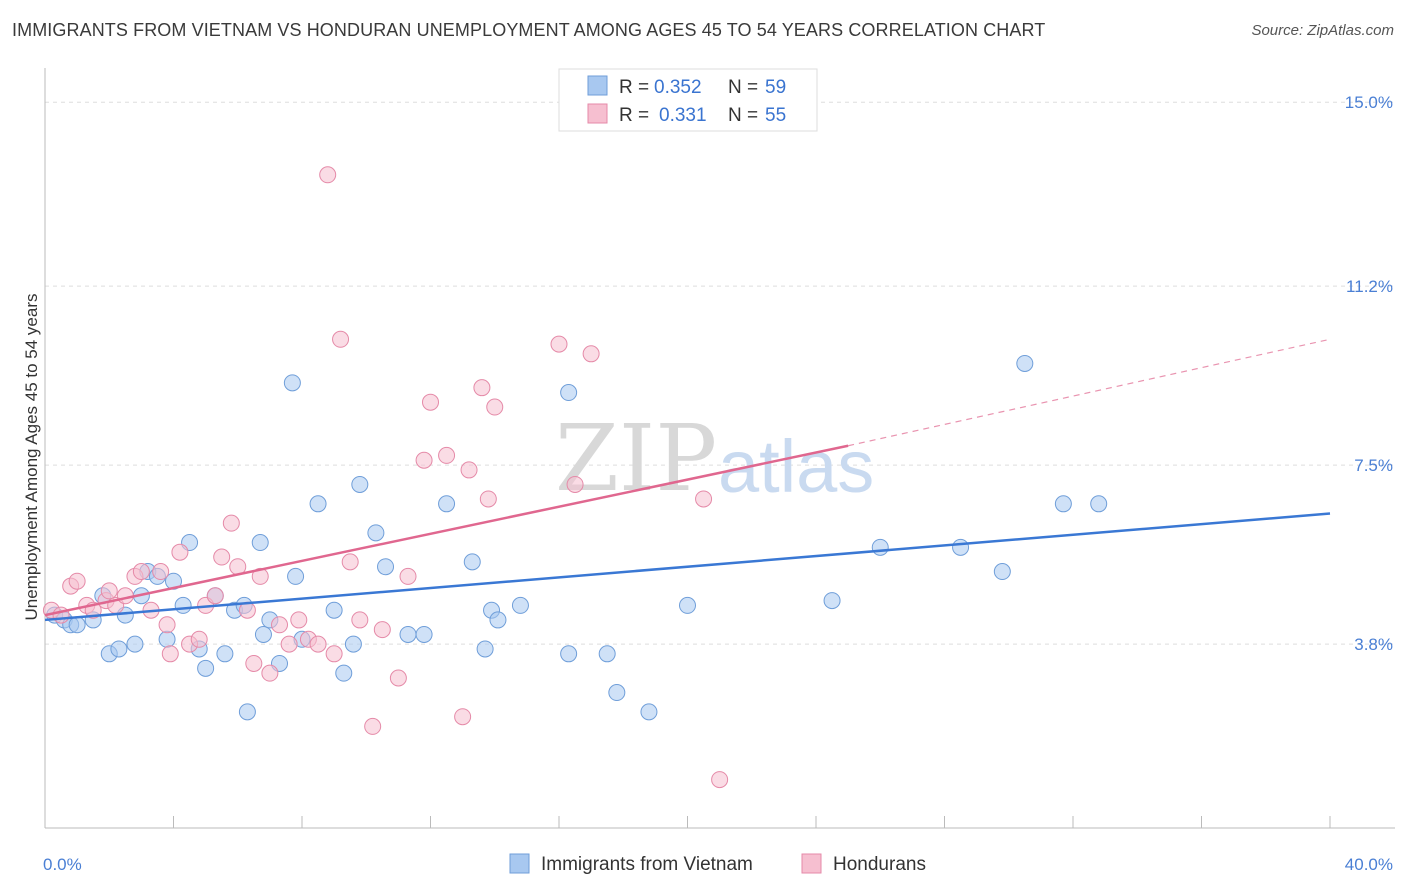  Describe the element at coordinates (879, 864) in the screenshot. I see `bottom-legend-label-hondurans: Hondurans` at that location.